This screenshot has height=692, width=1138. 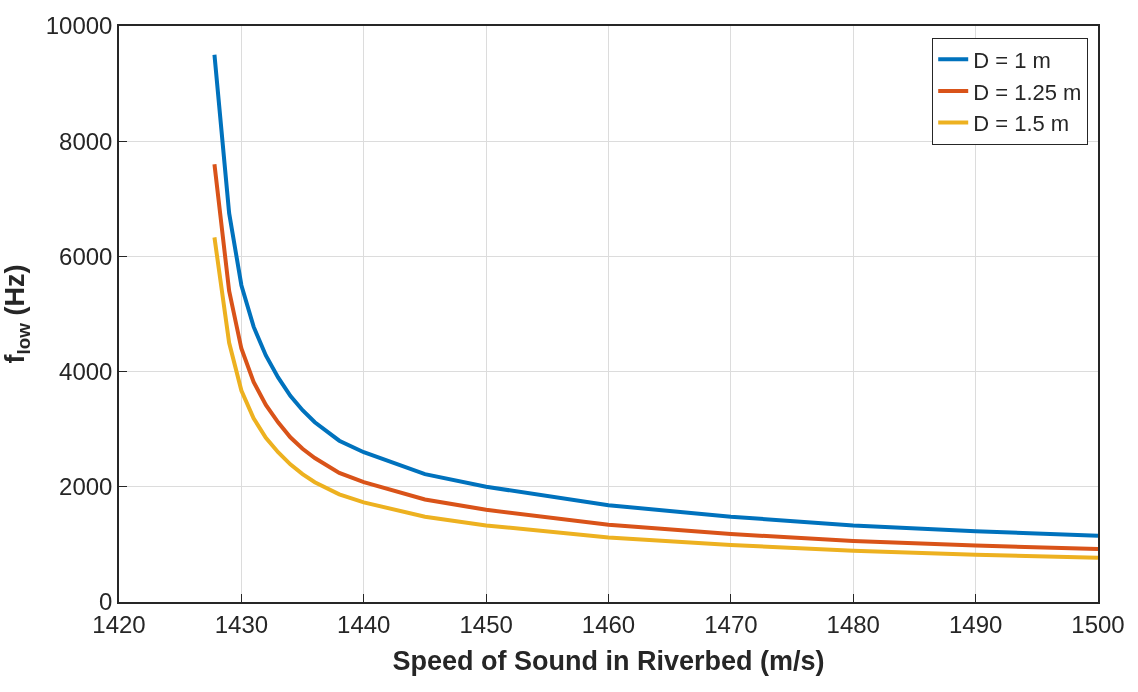 What do you see at coordinates (241, 624) in the screenshot?
I see `x-tick-label: 1430` at bounding box center [241, 624].